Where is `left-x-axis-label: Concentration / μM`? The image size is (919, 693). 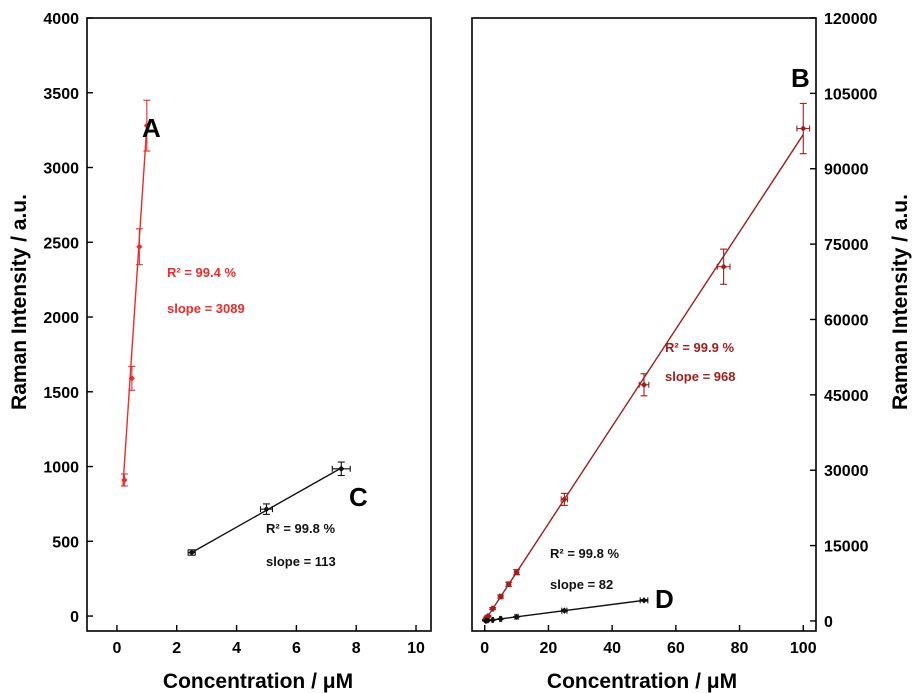 left-x-axis-label: Concentration / μM is located at coordinates (258, 681).